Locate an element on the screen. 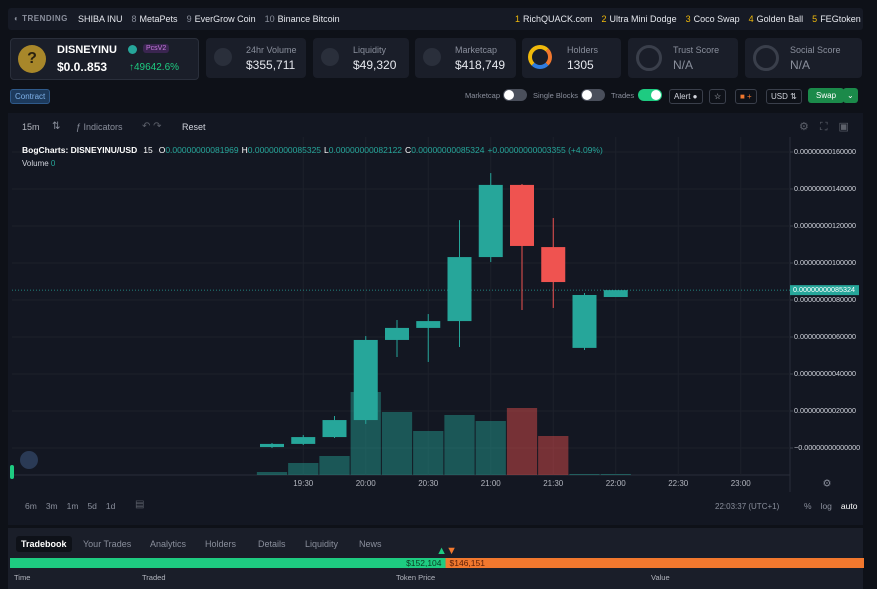 This screenshot has width=877, height=589. trending-rank: 3 is located at coordinates (688, 19).